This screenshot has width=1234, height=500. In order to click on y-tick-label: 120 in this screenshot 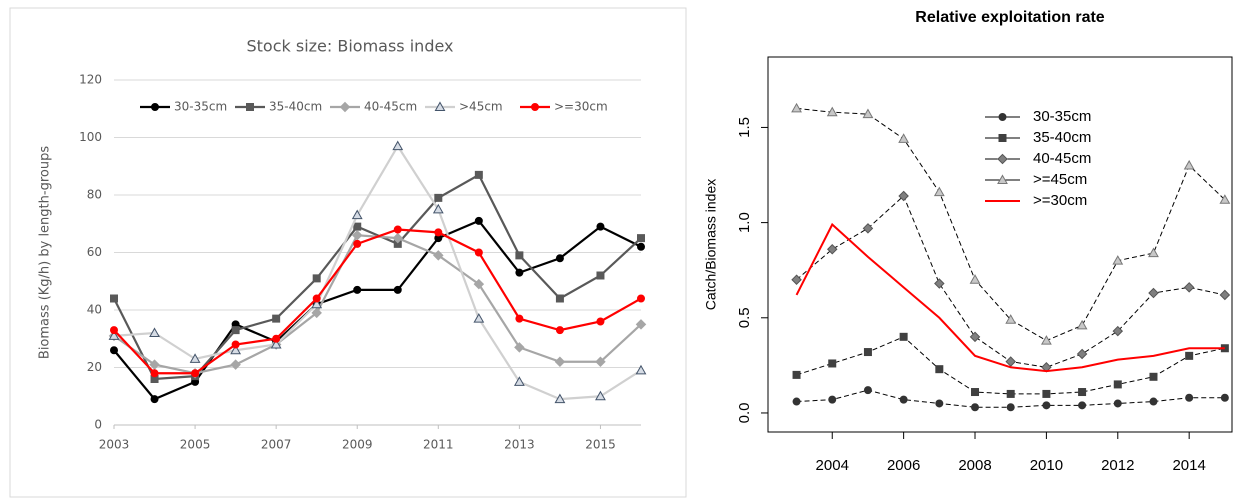, I will do `click(90, 80)`.